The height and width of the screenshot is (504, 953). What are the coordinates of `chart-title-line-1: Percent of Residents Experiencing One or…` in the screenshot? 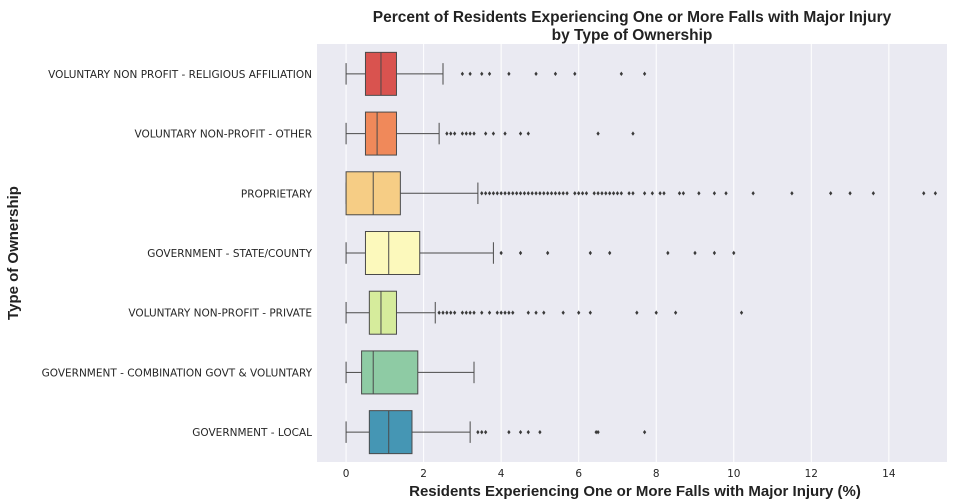 It's located at (632, 17).